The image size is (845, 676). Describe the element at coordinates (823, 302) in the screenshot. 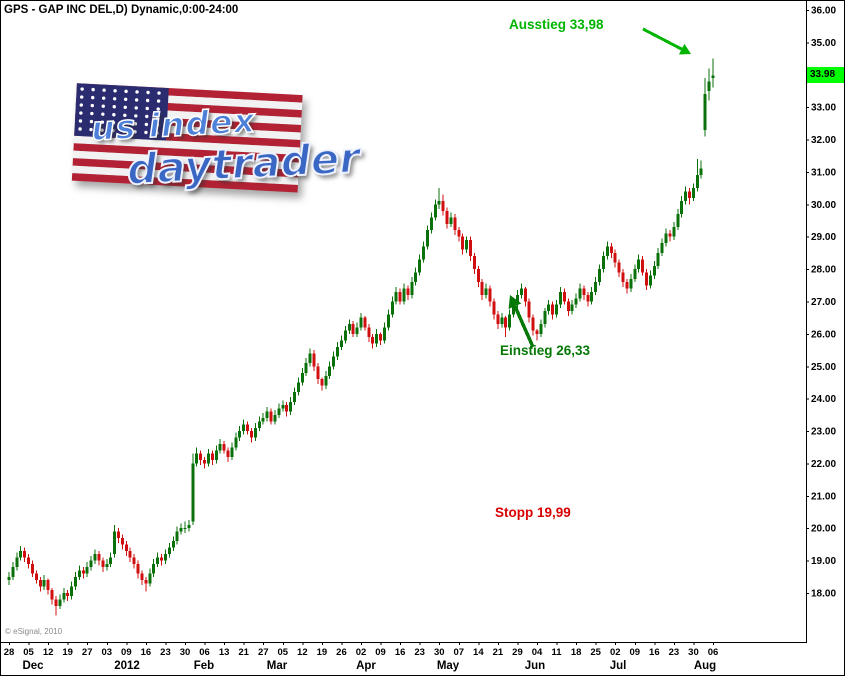

I see `price-tick-label: 27.00` at that location.